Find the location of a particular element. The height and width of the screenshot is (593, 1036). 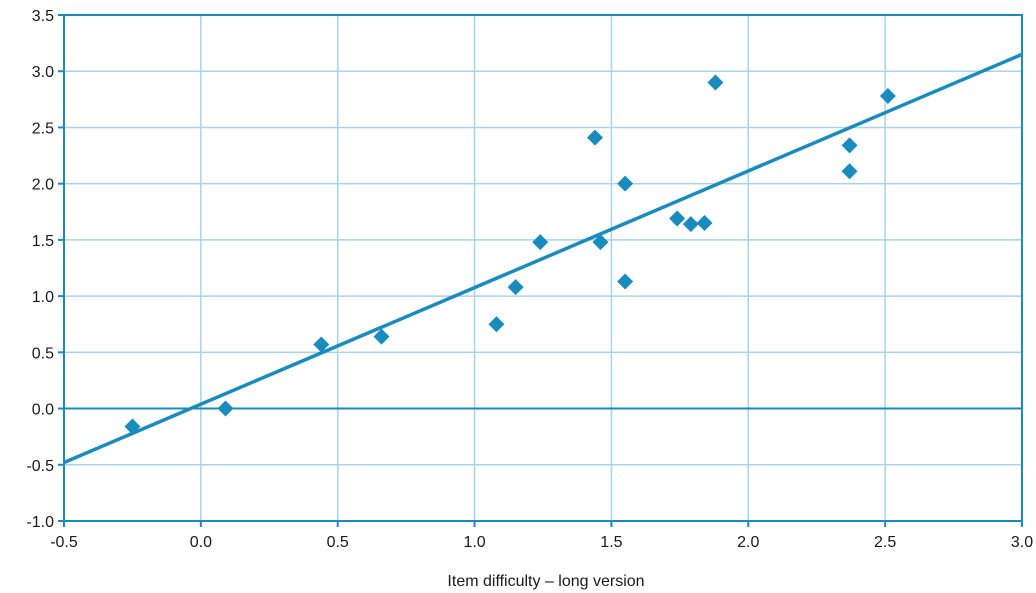

y-tick-label: 3.5 is located at coordinates (43, 16).